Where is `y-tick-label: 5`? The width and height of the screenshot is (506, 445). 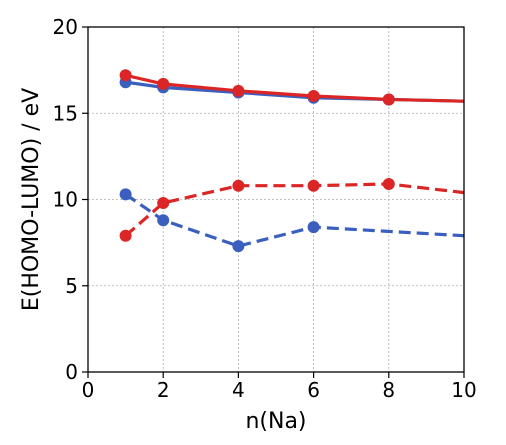 y-tick-label: 5 is located at coordinates (71, 286).